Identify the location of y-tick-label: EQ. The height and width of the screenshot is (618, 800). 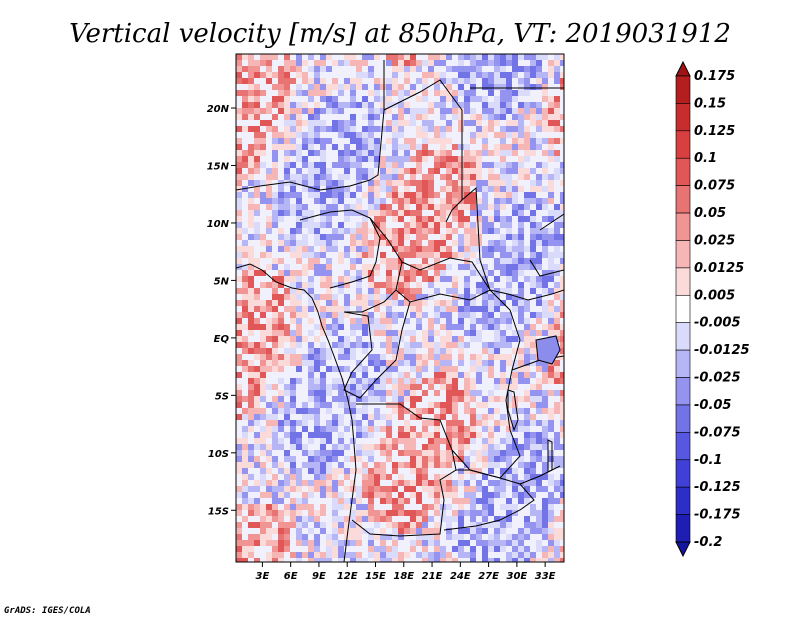
(222, 339).